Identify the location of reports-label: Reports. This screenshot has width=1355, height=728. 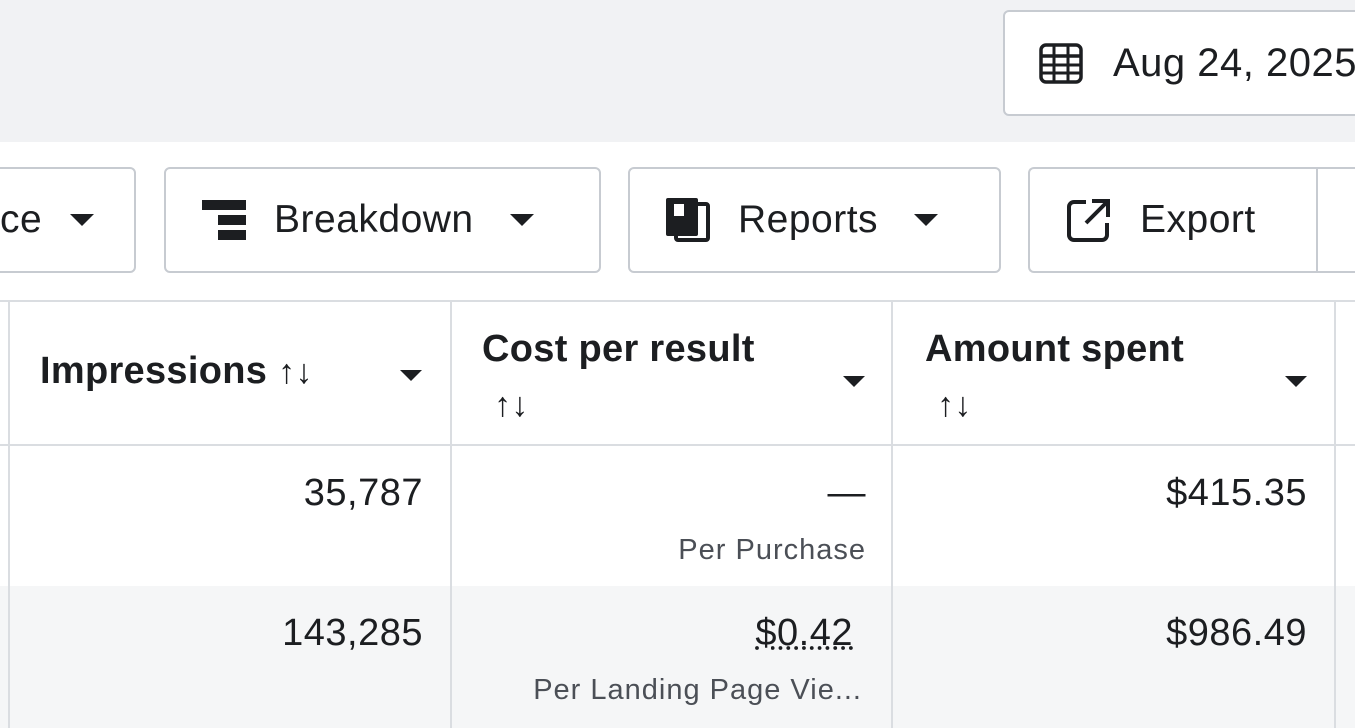
(808, 219).